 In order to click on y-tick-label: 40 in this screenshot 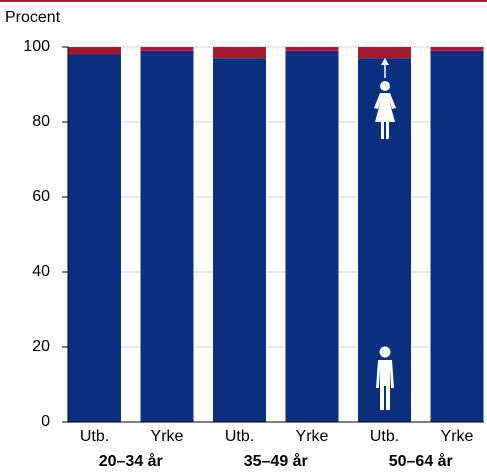, I will do `click(41, 271)`.